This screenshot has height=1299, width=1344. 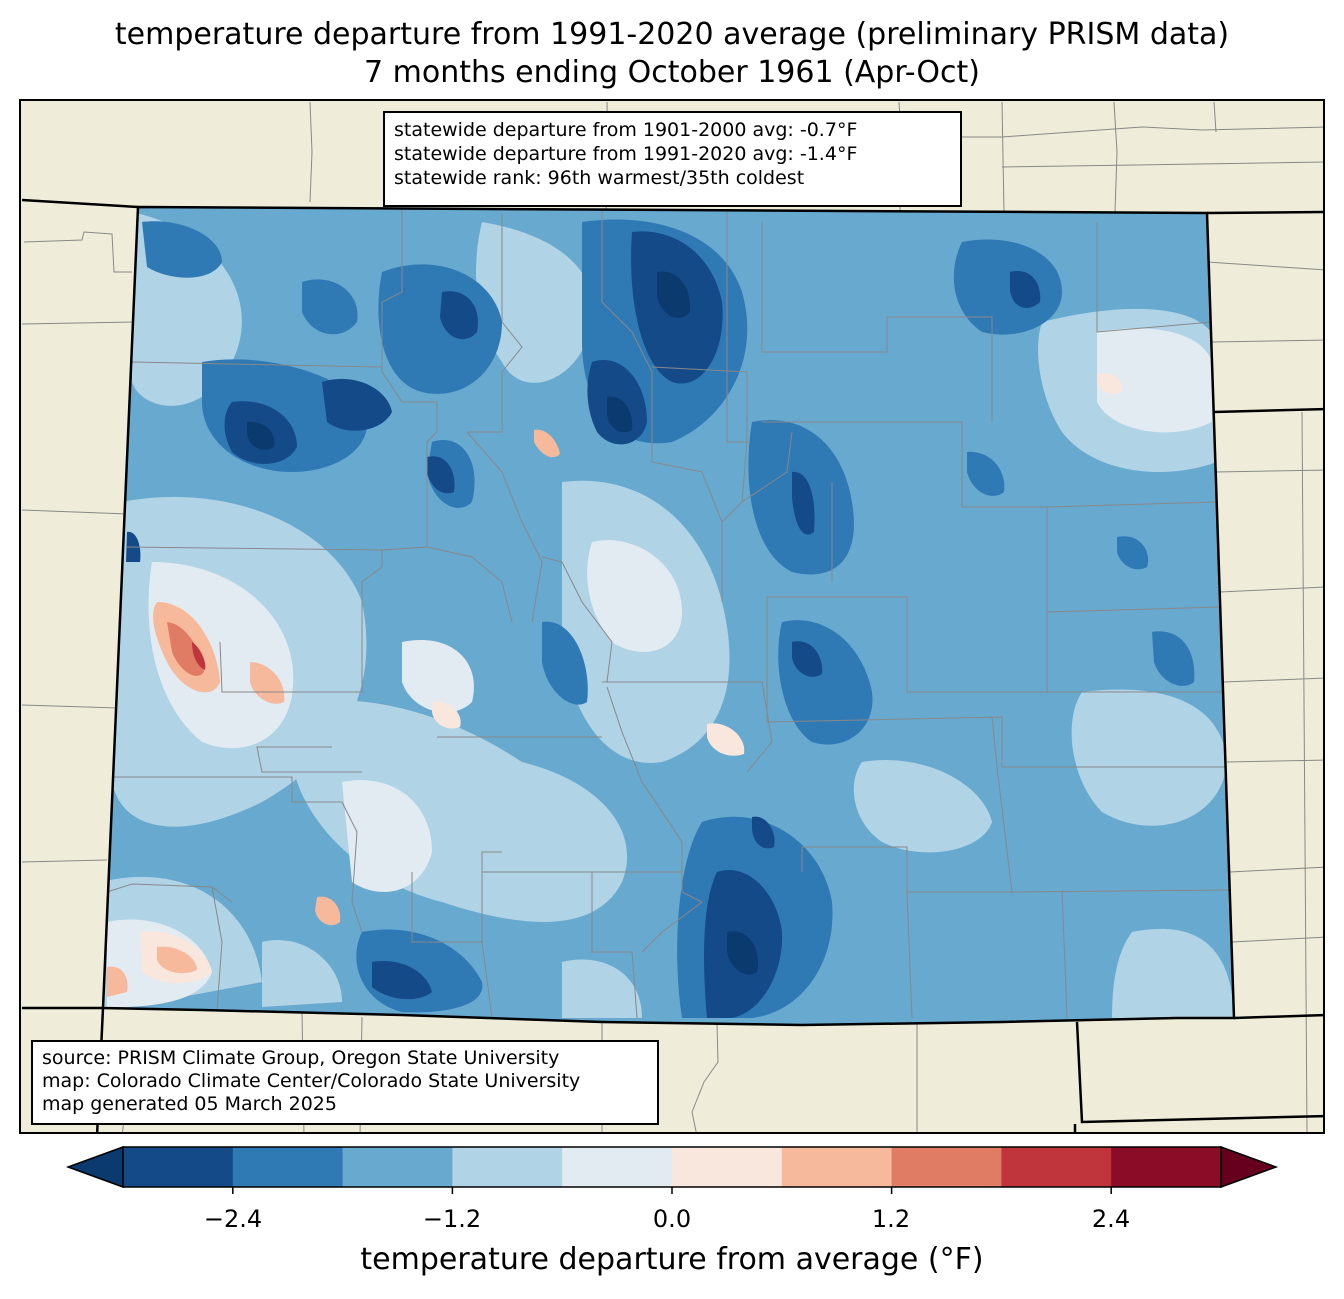 What do you see at coordinates (452, 1219) in the screenshot?
I see `colorbar-tick-label: −1.2` at bounding box center [452, 1219].